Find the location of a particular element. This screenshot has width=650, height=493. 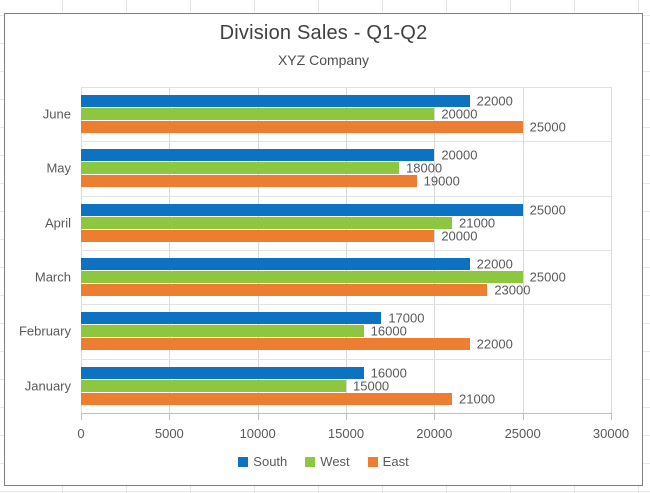

value-label-west-january: 15000 is located at coordinates (371, 386).